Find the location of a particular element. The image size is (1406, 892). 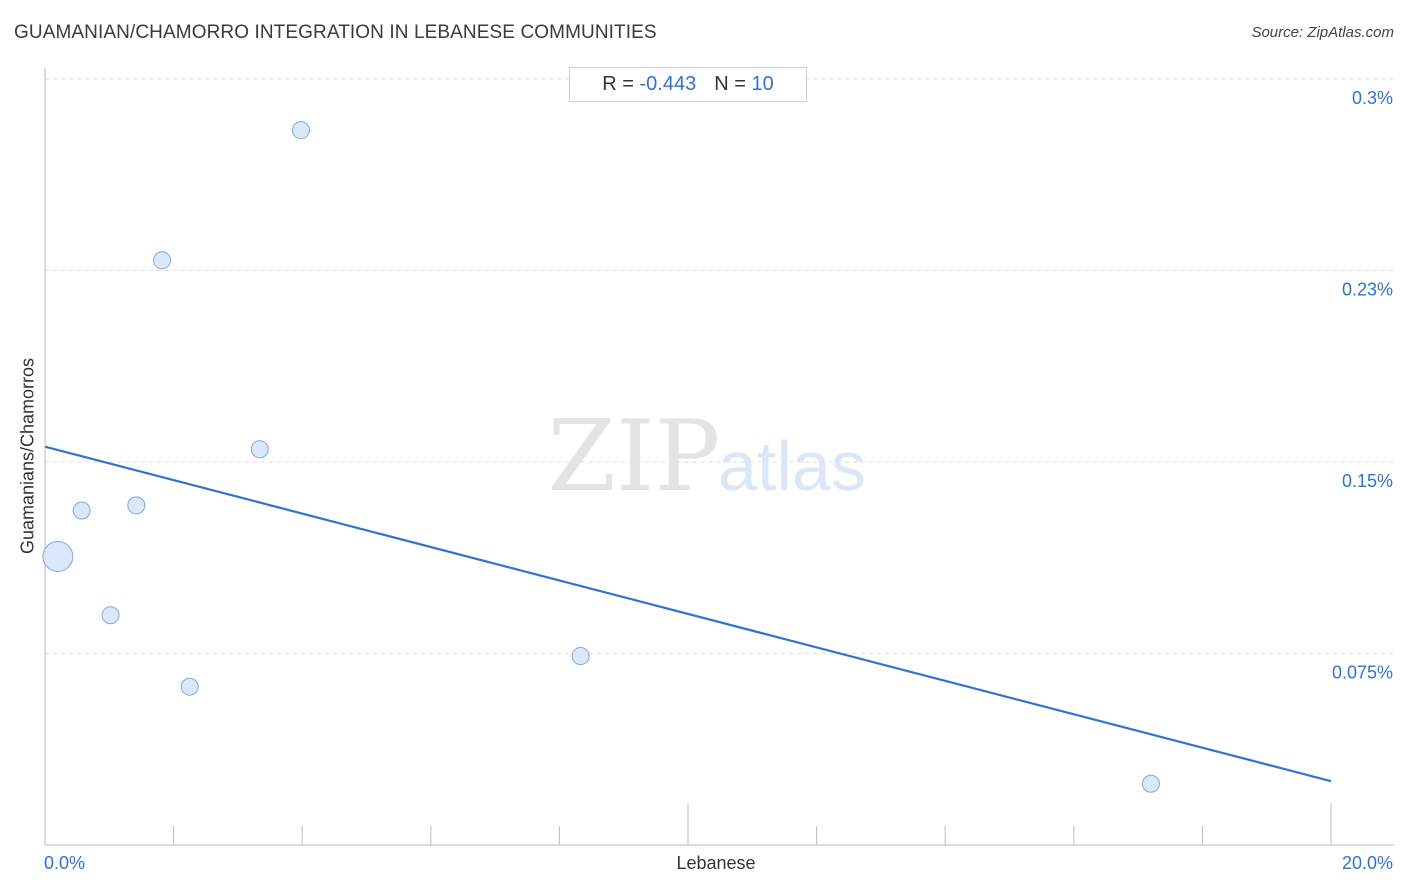

zipatlas-watermark: ZIP atlas is located at coordinates (707, 457).